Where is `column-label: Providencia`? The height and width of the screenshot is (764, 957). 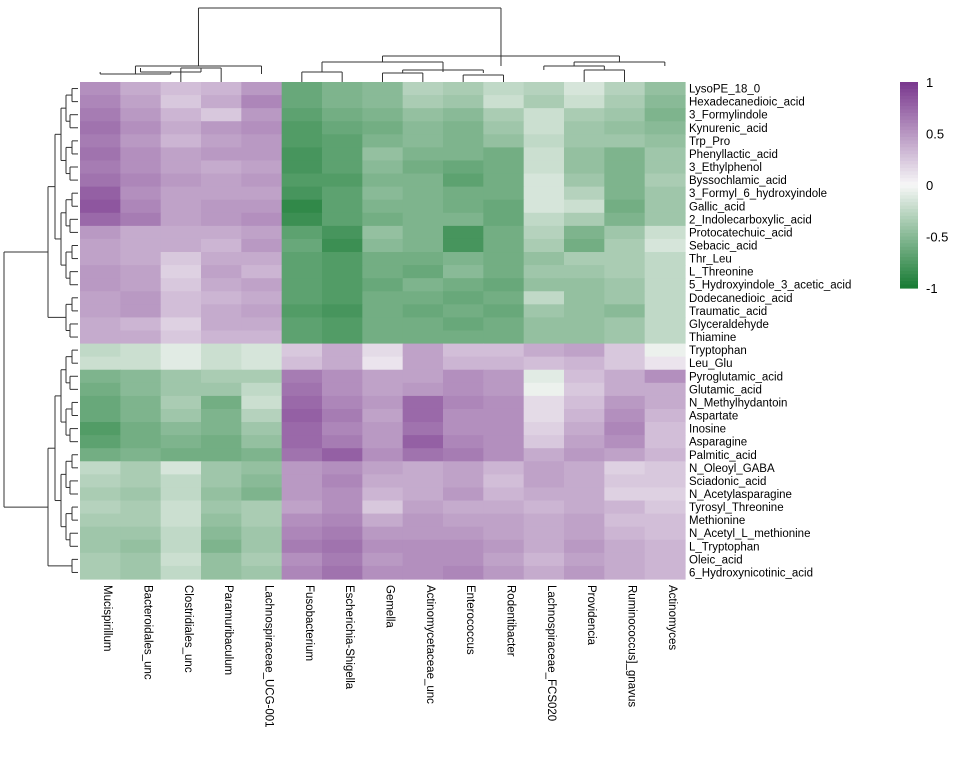
column-label: Providencia is located at coordinates (591, 615).